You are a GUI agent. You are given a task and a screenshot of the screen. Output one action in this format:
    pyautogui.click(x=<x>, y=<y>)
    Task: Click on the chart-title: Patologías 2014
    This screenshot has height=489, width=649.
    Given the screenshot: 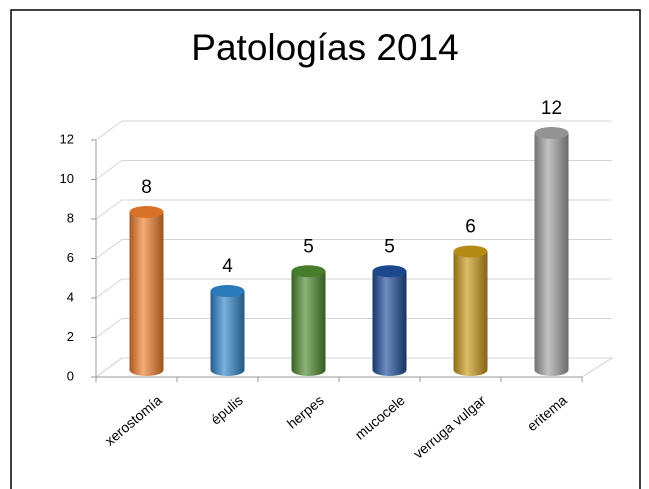 What is the action you would take?
    pyautogui.click(x=324, y=47)
    